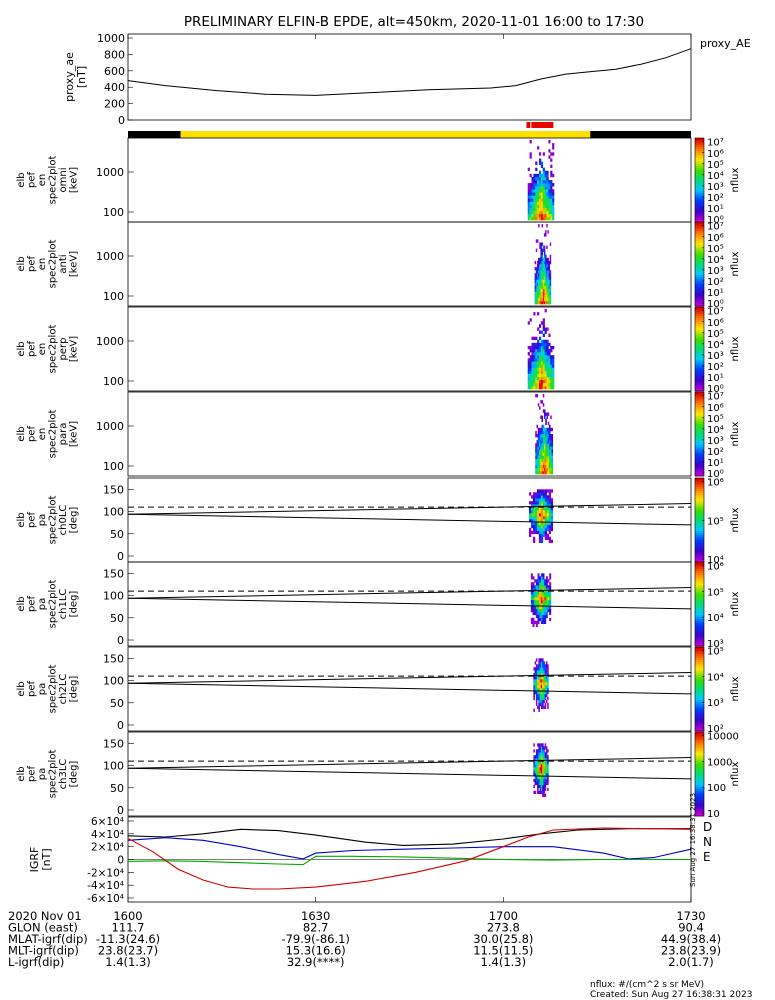 The width and height of the screenshot is (775, 1000). I want to click on igrf-series-line, so click(409, 848).